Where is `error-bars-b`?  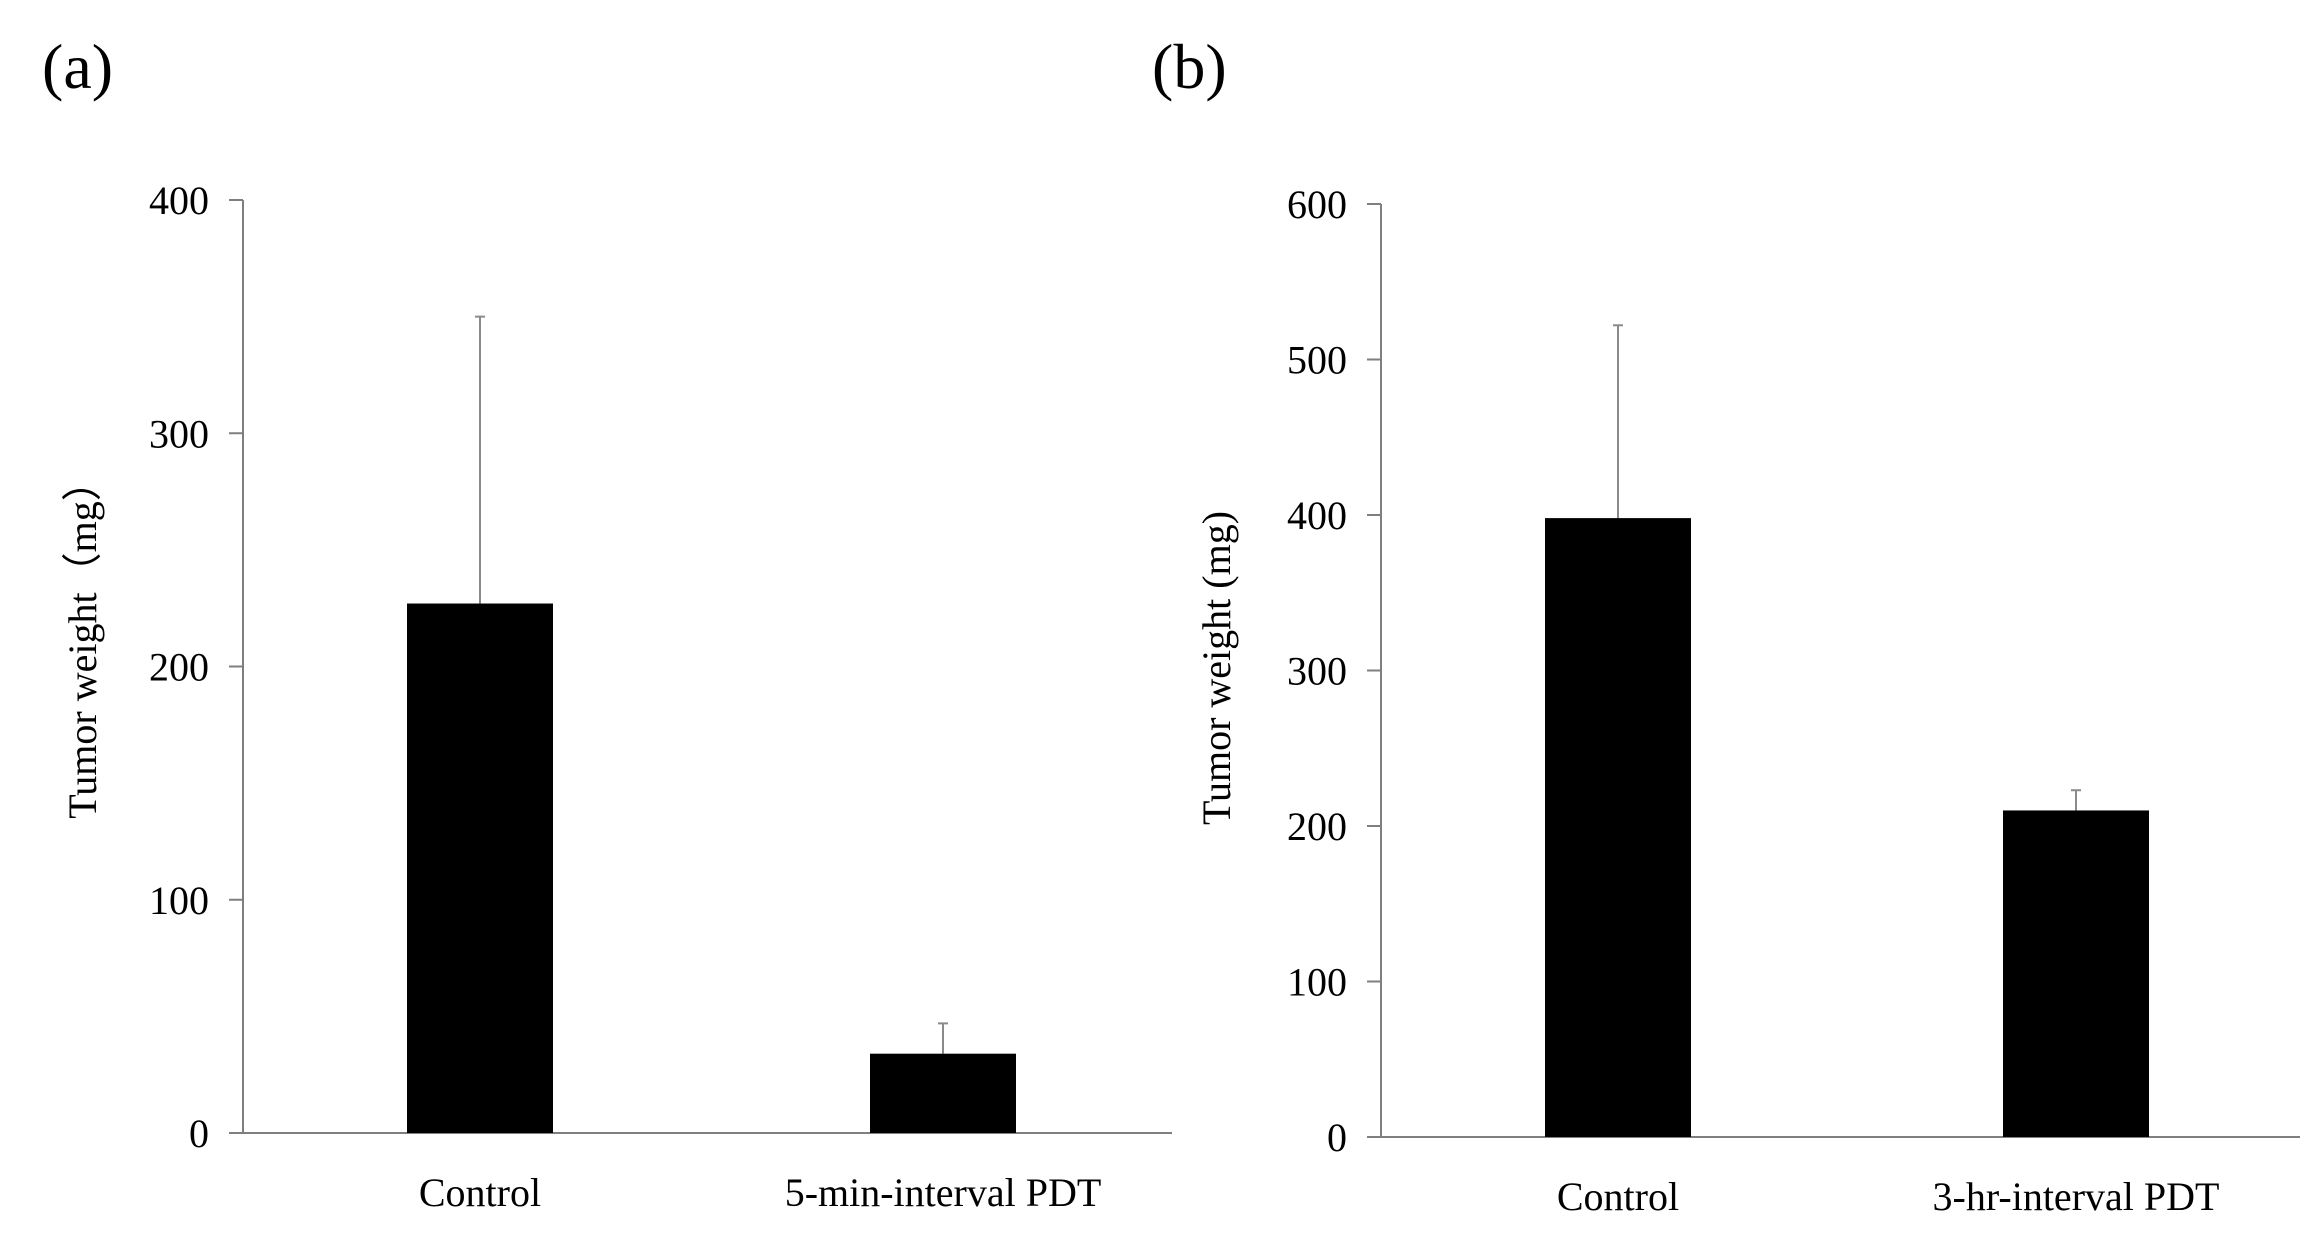 error-bars-b is located at coordinates (1847, 567).